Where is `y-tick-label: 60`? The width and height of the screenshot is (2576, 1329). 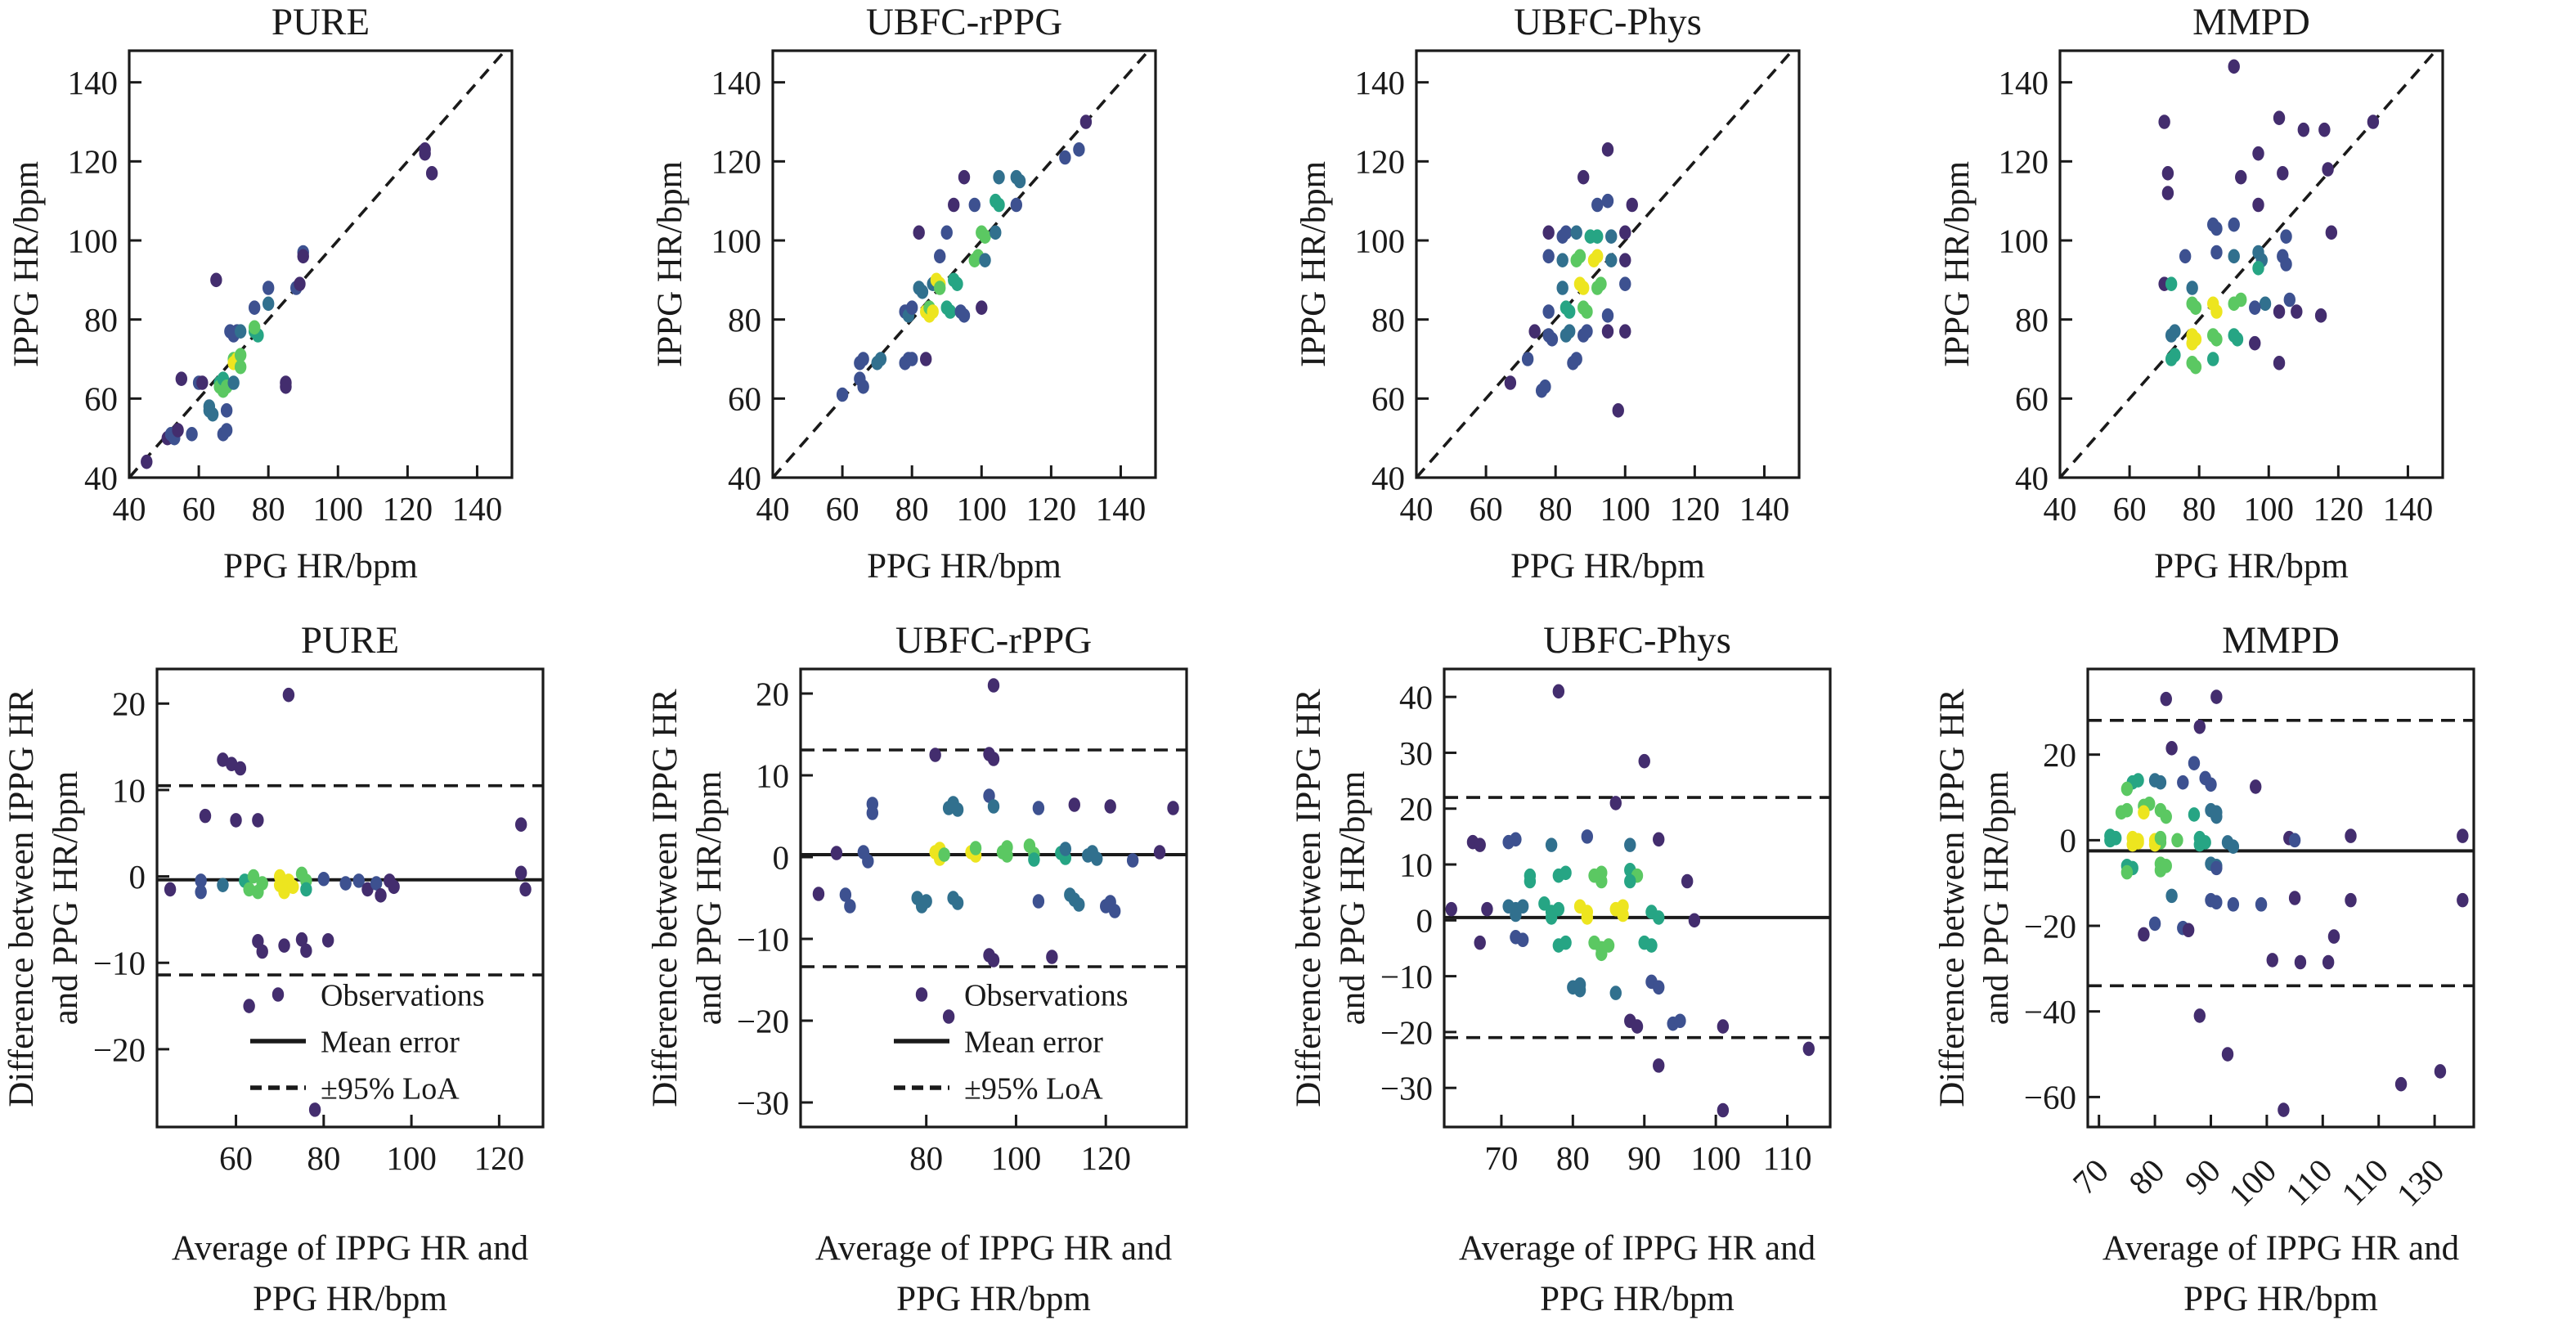 y-tick-label: 60 is located at coordinates (2032, 399).